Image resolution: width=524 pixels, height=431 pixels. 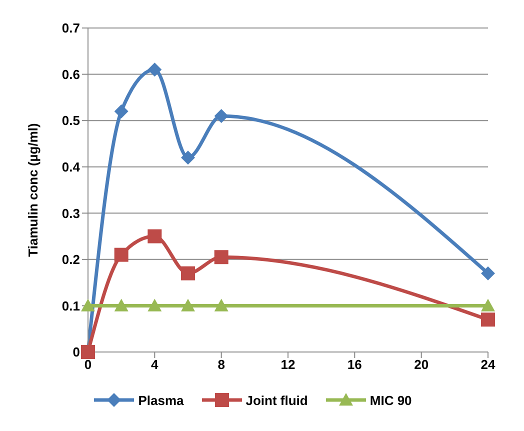 I want to click on x-tick-label: 24, so click(x=488, y=364).